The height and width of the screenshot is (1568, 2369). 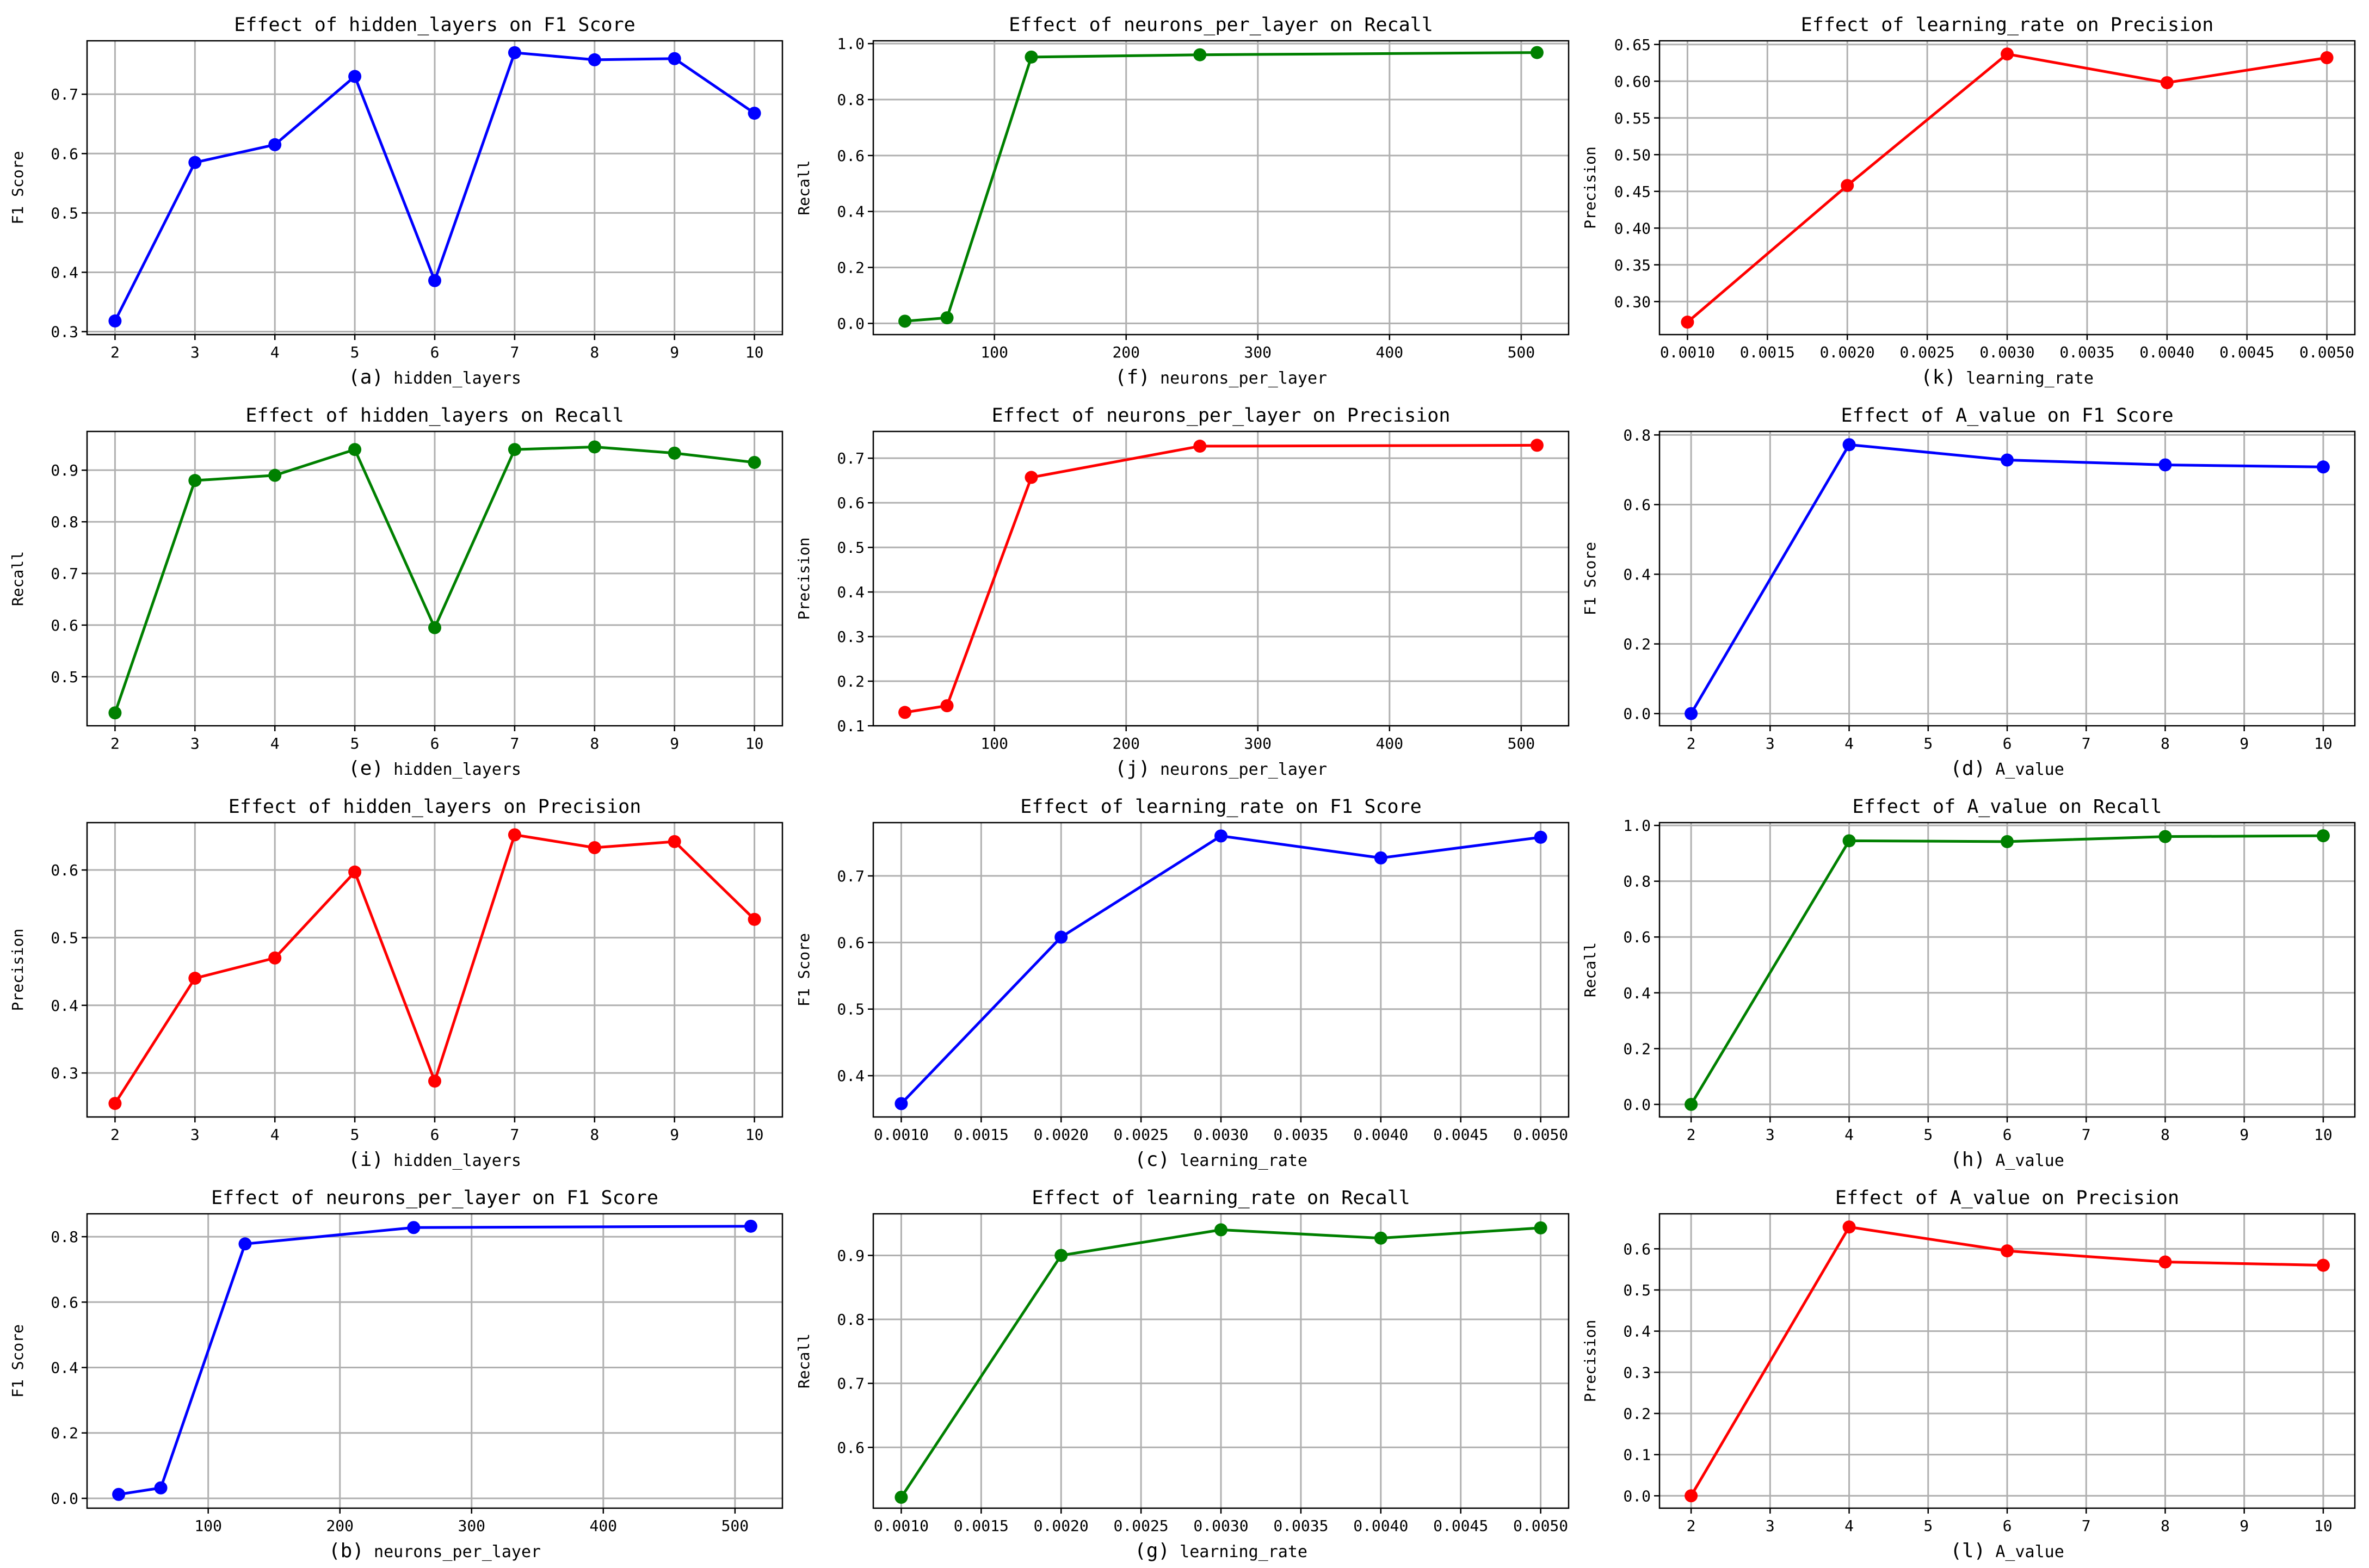 What do you see at coordinates (2086, 1135) in the screenshot?
I see `x-tick-label: 7` at bounding box center [2086, 1135].